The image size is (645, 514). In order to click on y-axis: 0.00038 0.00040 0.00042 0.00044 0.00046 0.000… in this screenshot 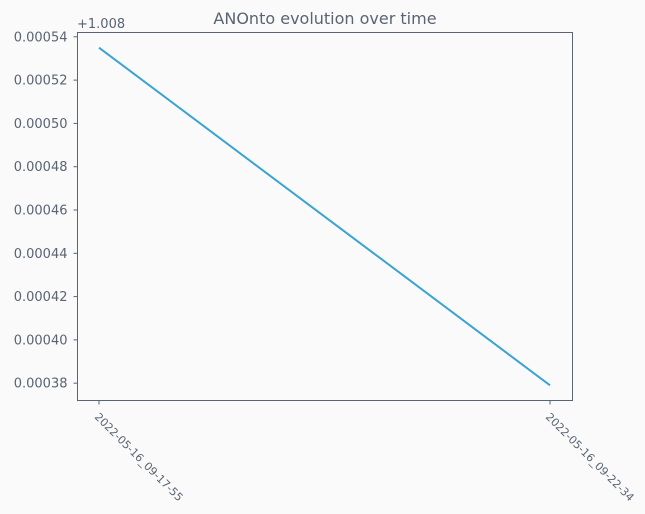, I will do `click(46, 211)`.